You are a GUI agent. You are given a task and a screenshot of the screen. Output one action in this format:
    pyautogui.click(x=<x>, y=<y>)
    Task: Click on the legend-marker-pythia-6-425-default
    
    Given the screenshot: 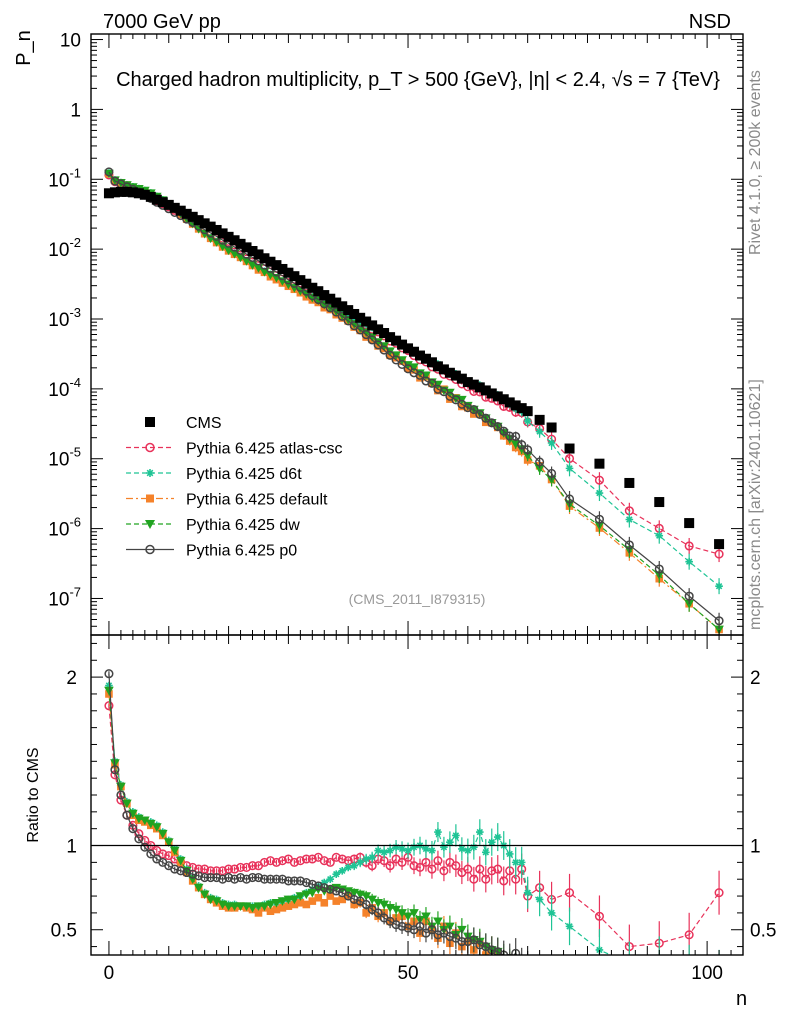 What is the action you would take?
    pyautogui.click(x=150, y=498)
    